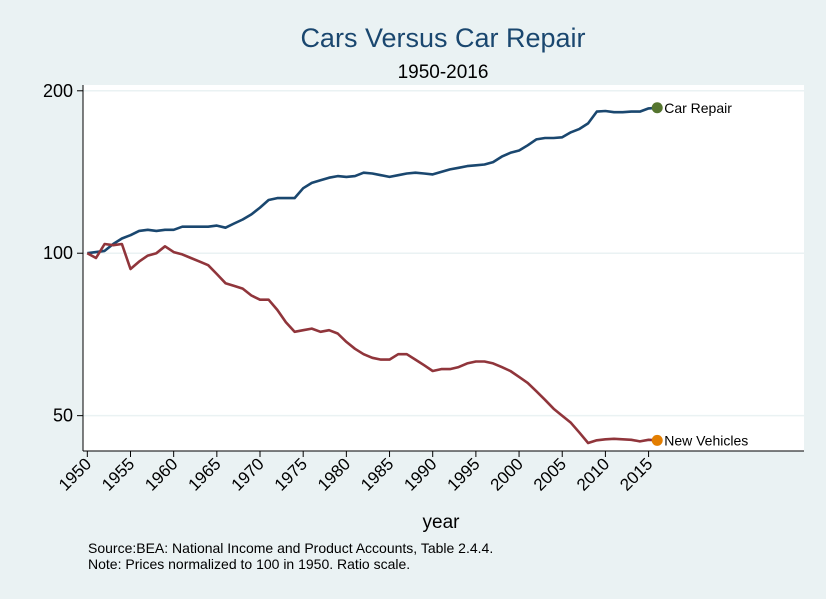 The image size is (826, 599). What do you see at coordinates (698, 108) in the screenshot?
I see `end-label-car-repair: Car Repair` at bounding box center [698, 108].